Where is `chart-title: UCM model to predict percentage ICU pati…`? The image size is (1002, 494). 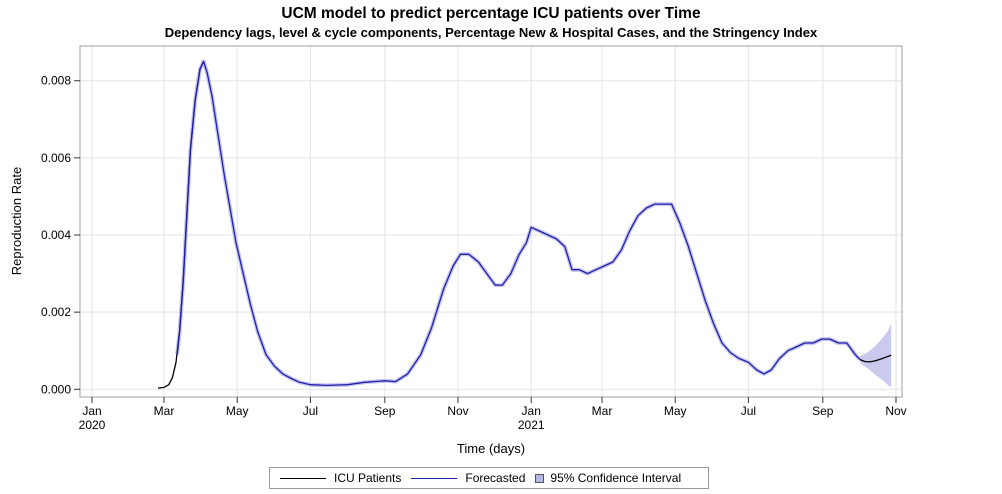 chart-title: UCM model to predict percentage ICU pati… is located at coordinates (491, 13).